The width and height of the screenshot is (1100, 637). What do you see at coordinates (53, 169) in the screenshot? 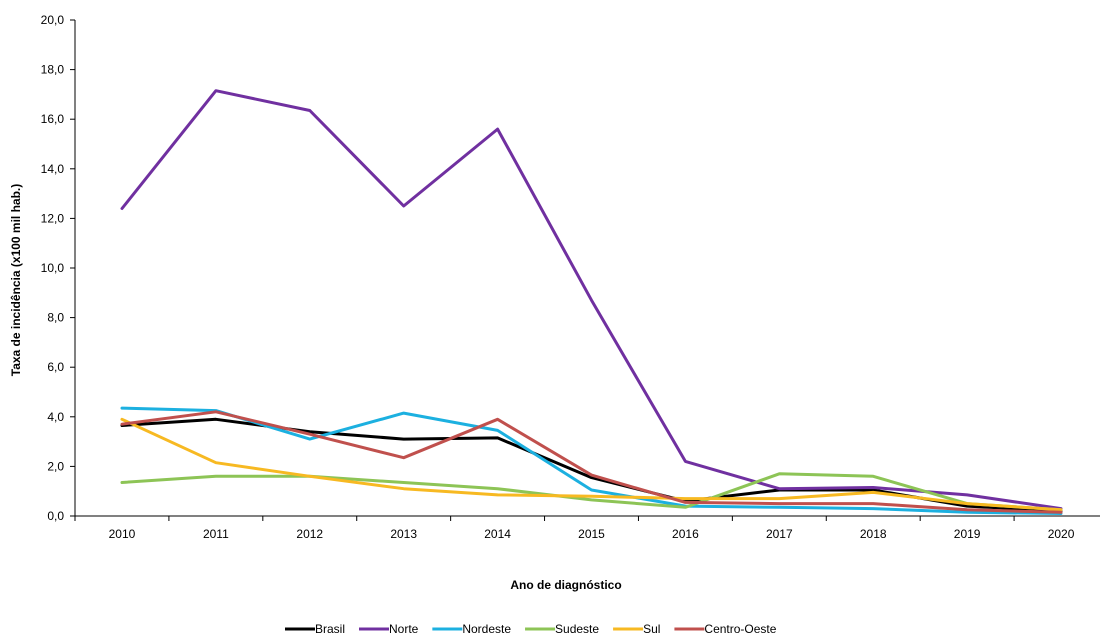
I see `y-tick-label: 14,0` at bounding box center [53, 169].